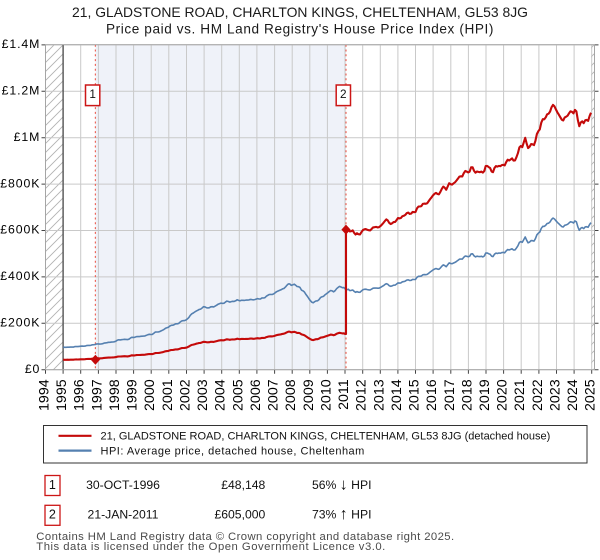  I want to click on svg-text: 2021, so click(520, 395).